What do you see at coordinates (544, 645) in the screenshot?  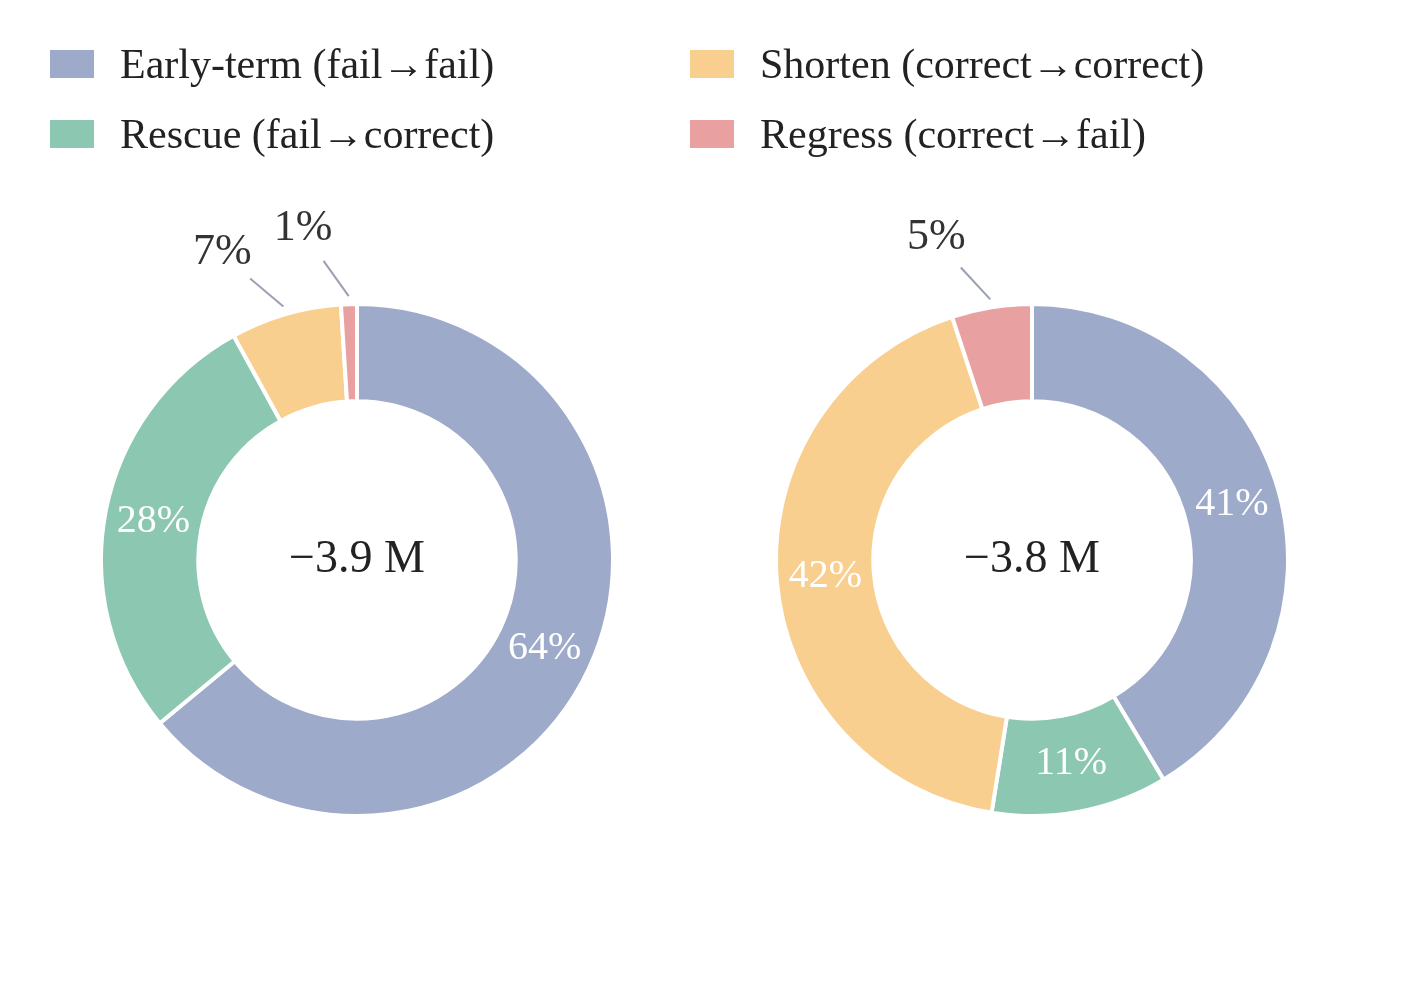 I see `data-label: 64%` at bounding box center [544, 645].